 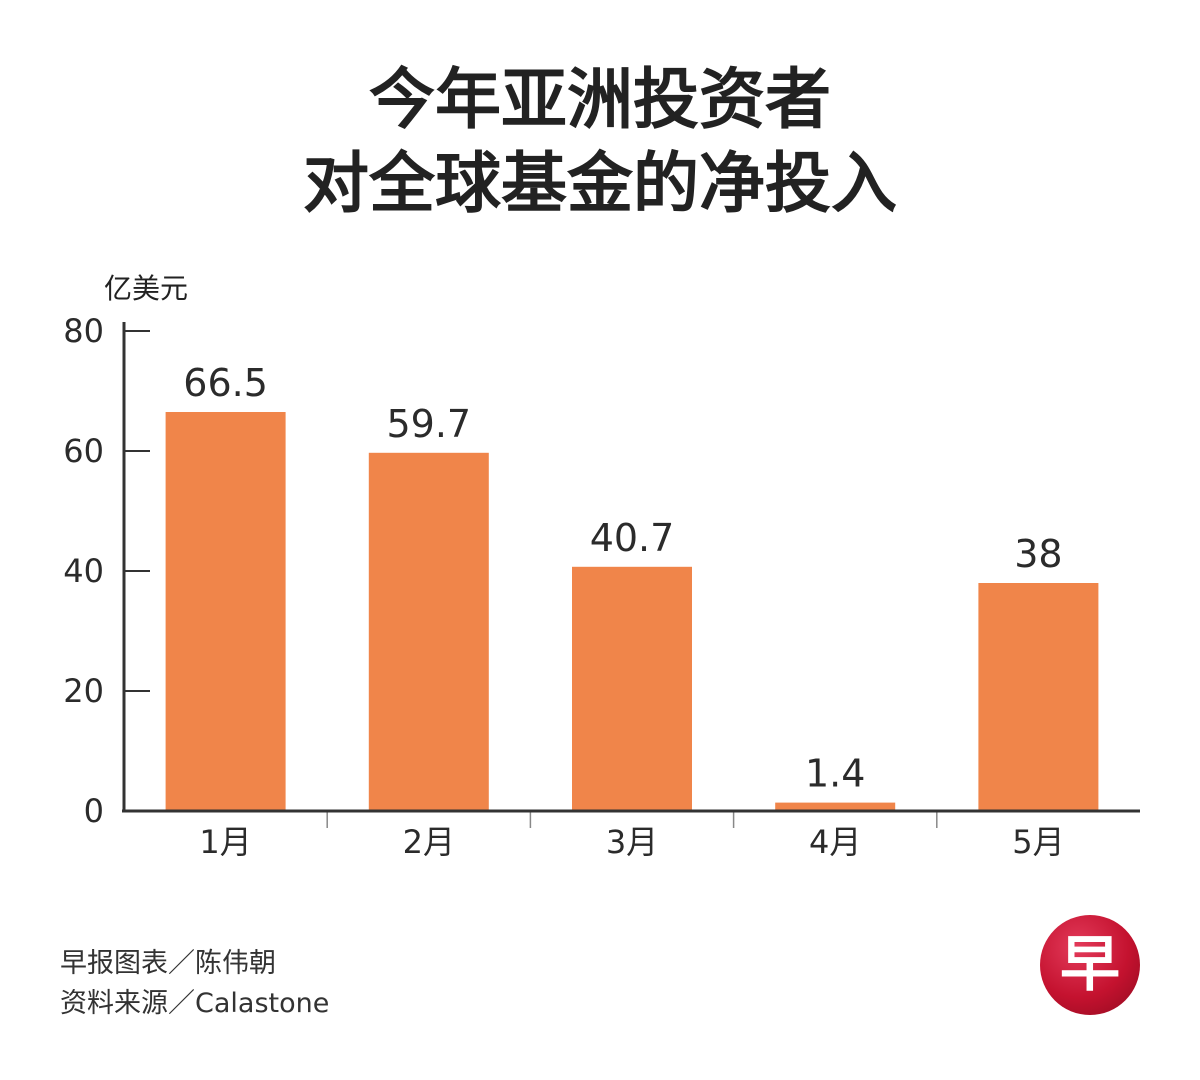 What do you see at coordinates (428, 424) in the screenshot?
I see `data-label: 59.7` at bounding box center [428, 424].